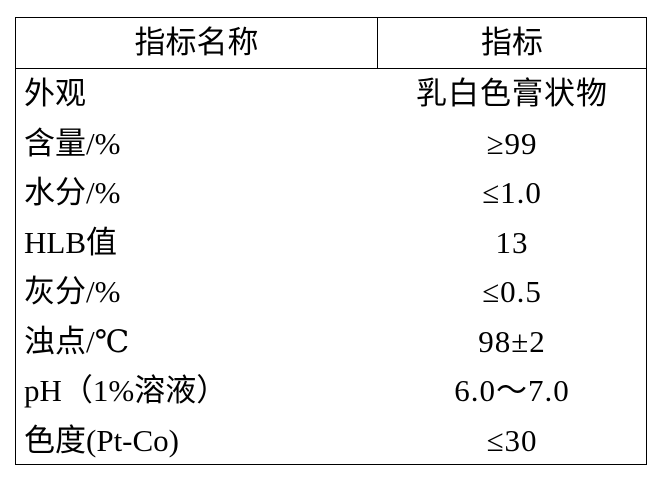 This screenshot has height=482, width=664. Describe the element at coordinates (512, 42) in the screenshot. I see `header-cell: 指标` at that location.